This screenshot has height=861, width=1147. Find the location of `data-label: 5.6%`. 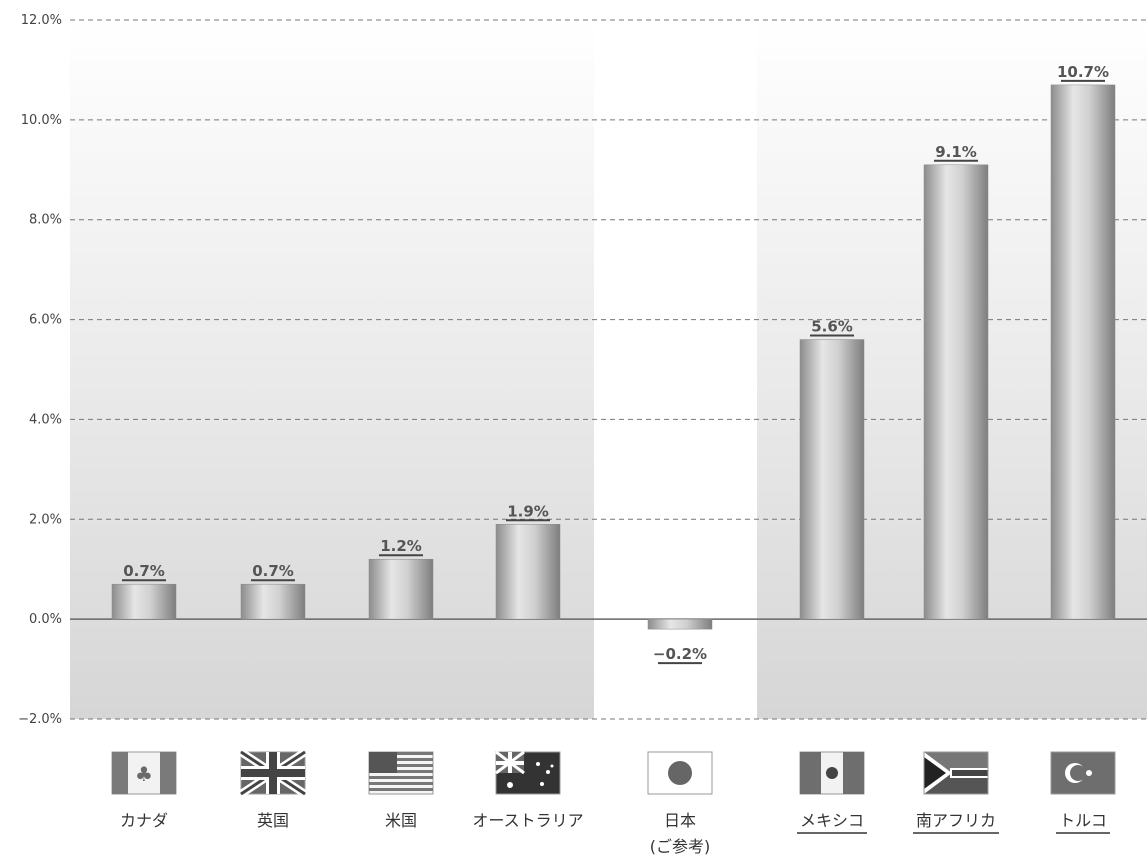

data-label: 5.6% is located at coordinates (832, 327).